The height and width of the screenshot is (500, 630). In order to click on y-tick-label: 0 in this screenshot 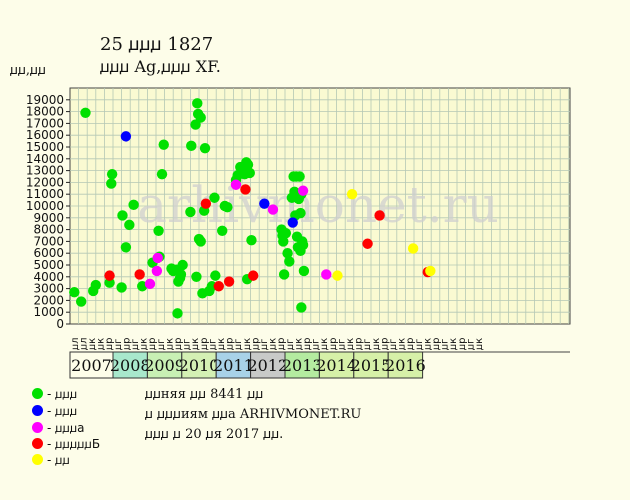, I will do `click(60, 324)`.